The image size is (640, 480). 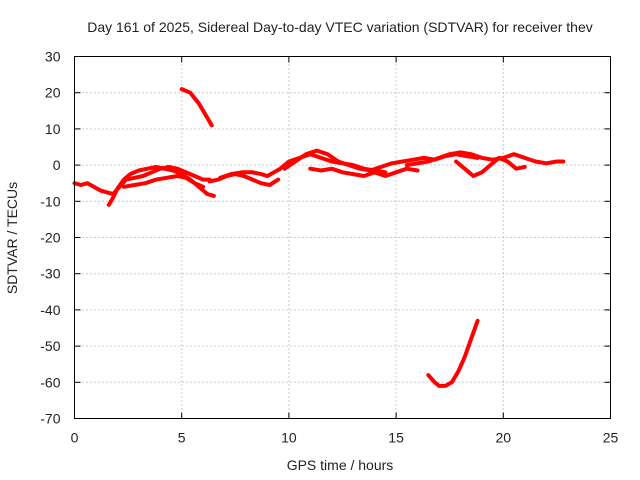 I want to click on series-sat-i, so click(x=485, y=159).